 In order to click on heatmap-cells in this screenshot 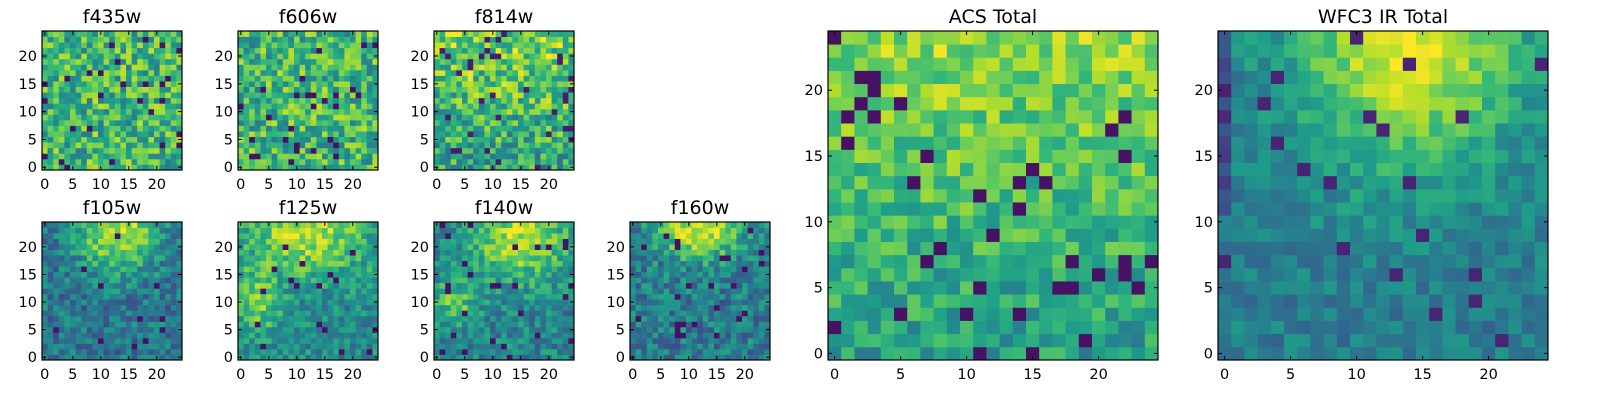, I will do `click(112, 291)`.